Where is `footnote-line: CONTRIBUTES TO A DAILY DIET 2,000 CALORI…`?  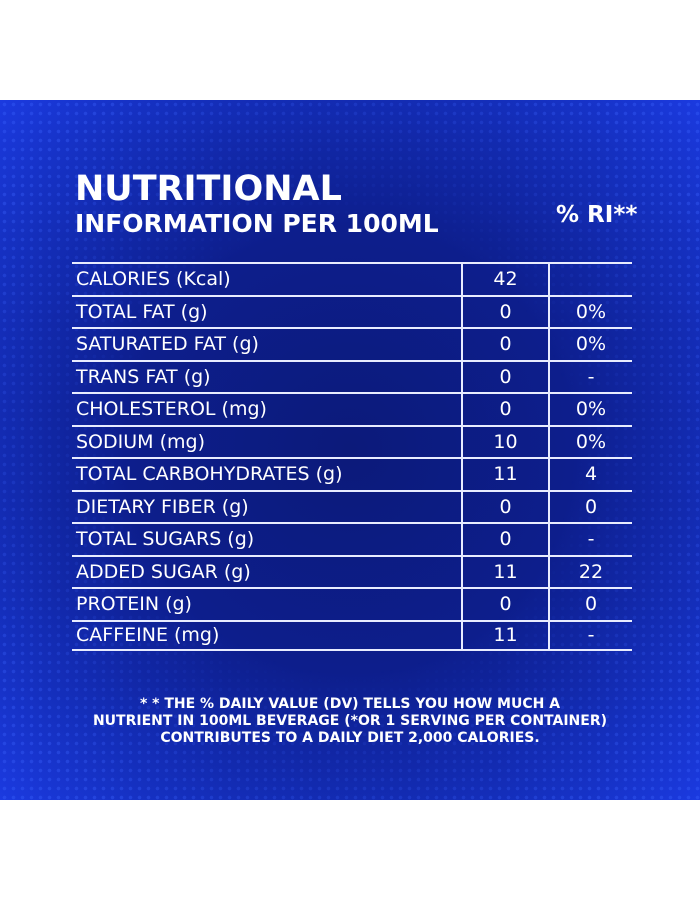
footnote-line: CONTRIBUTES TO A DAILY DIET 2,000 CALORI… is located at coordinates (350, 738).